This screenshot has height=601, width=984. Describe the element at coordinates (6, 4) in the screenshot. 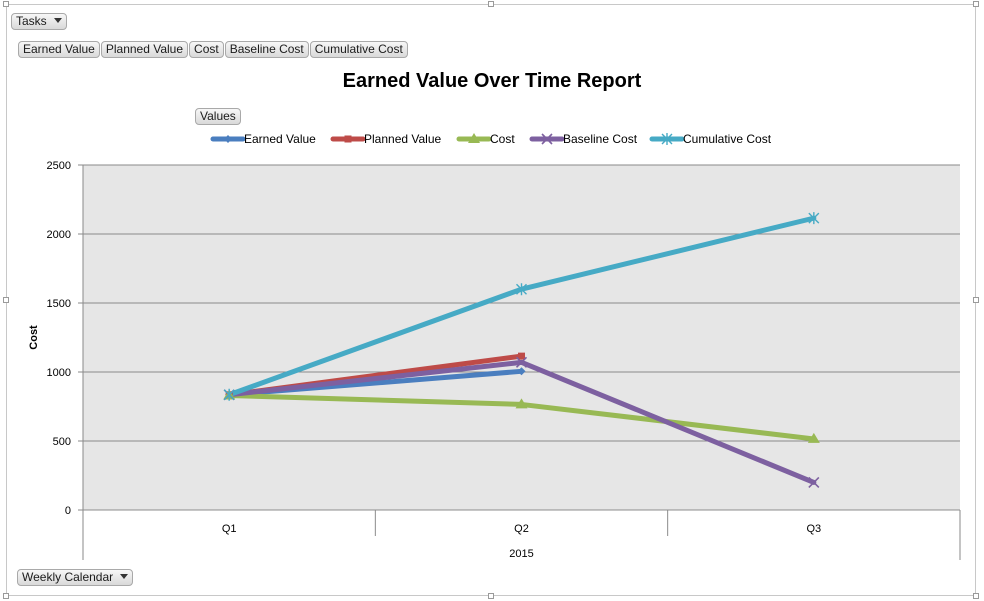

I see `resize-handle-top-left` at that location.